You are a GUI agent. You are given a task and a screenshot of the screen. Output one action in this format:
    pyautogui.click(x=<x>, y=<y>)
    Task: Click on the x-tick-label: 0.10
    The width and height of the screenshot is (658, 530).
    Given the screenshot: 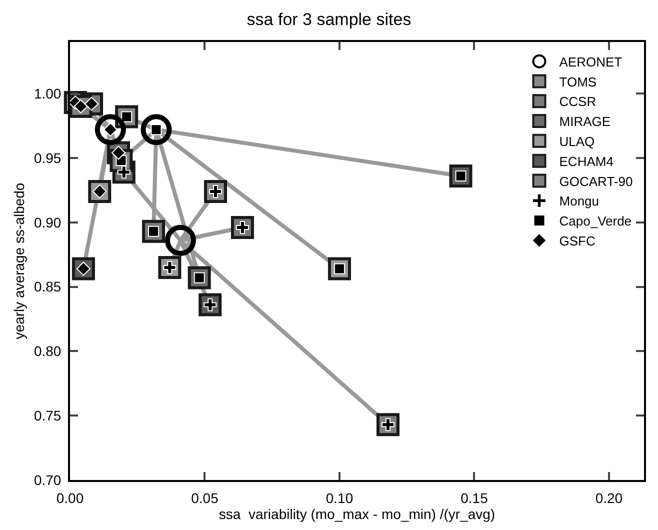 What is the action you would take?
    pyautogui.click(x=340, y=498)
    